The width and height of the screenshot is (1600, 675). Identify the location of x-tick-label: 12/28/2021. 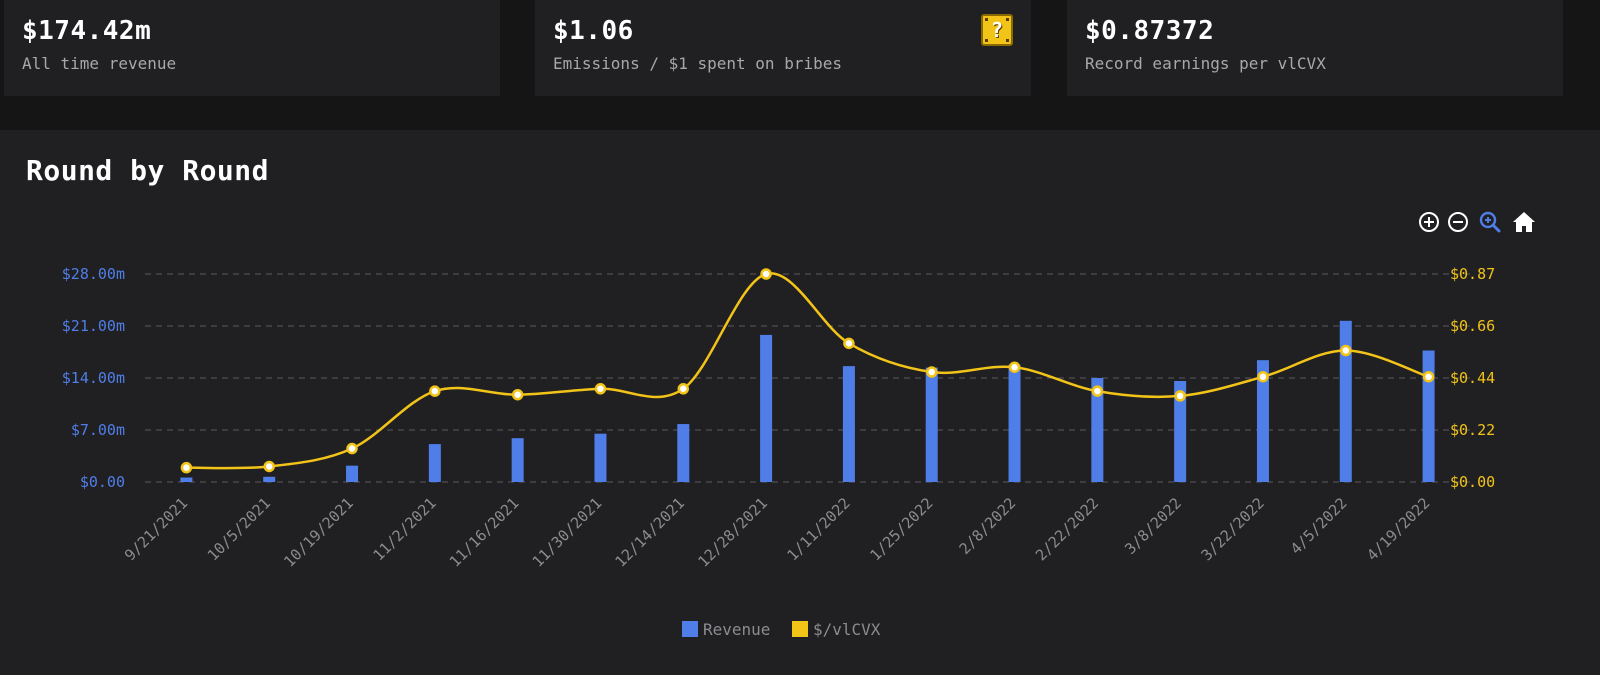
(732, 532).